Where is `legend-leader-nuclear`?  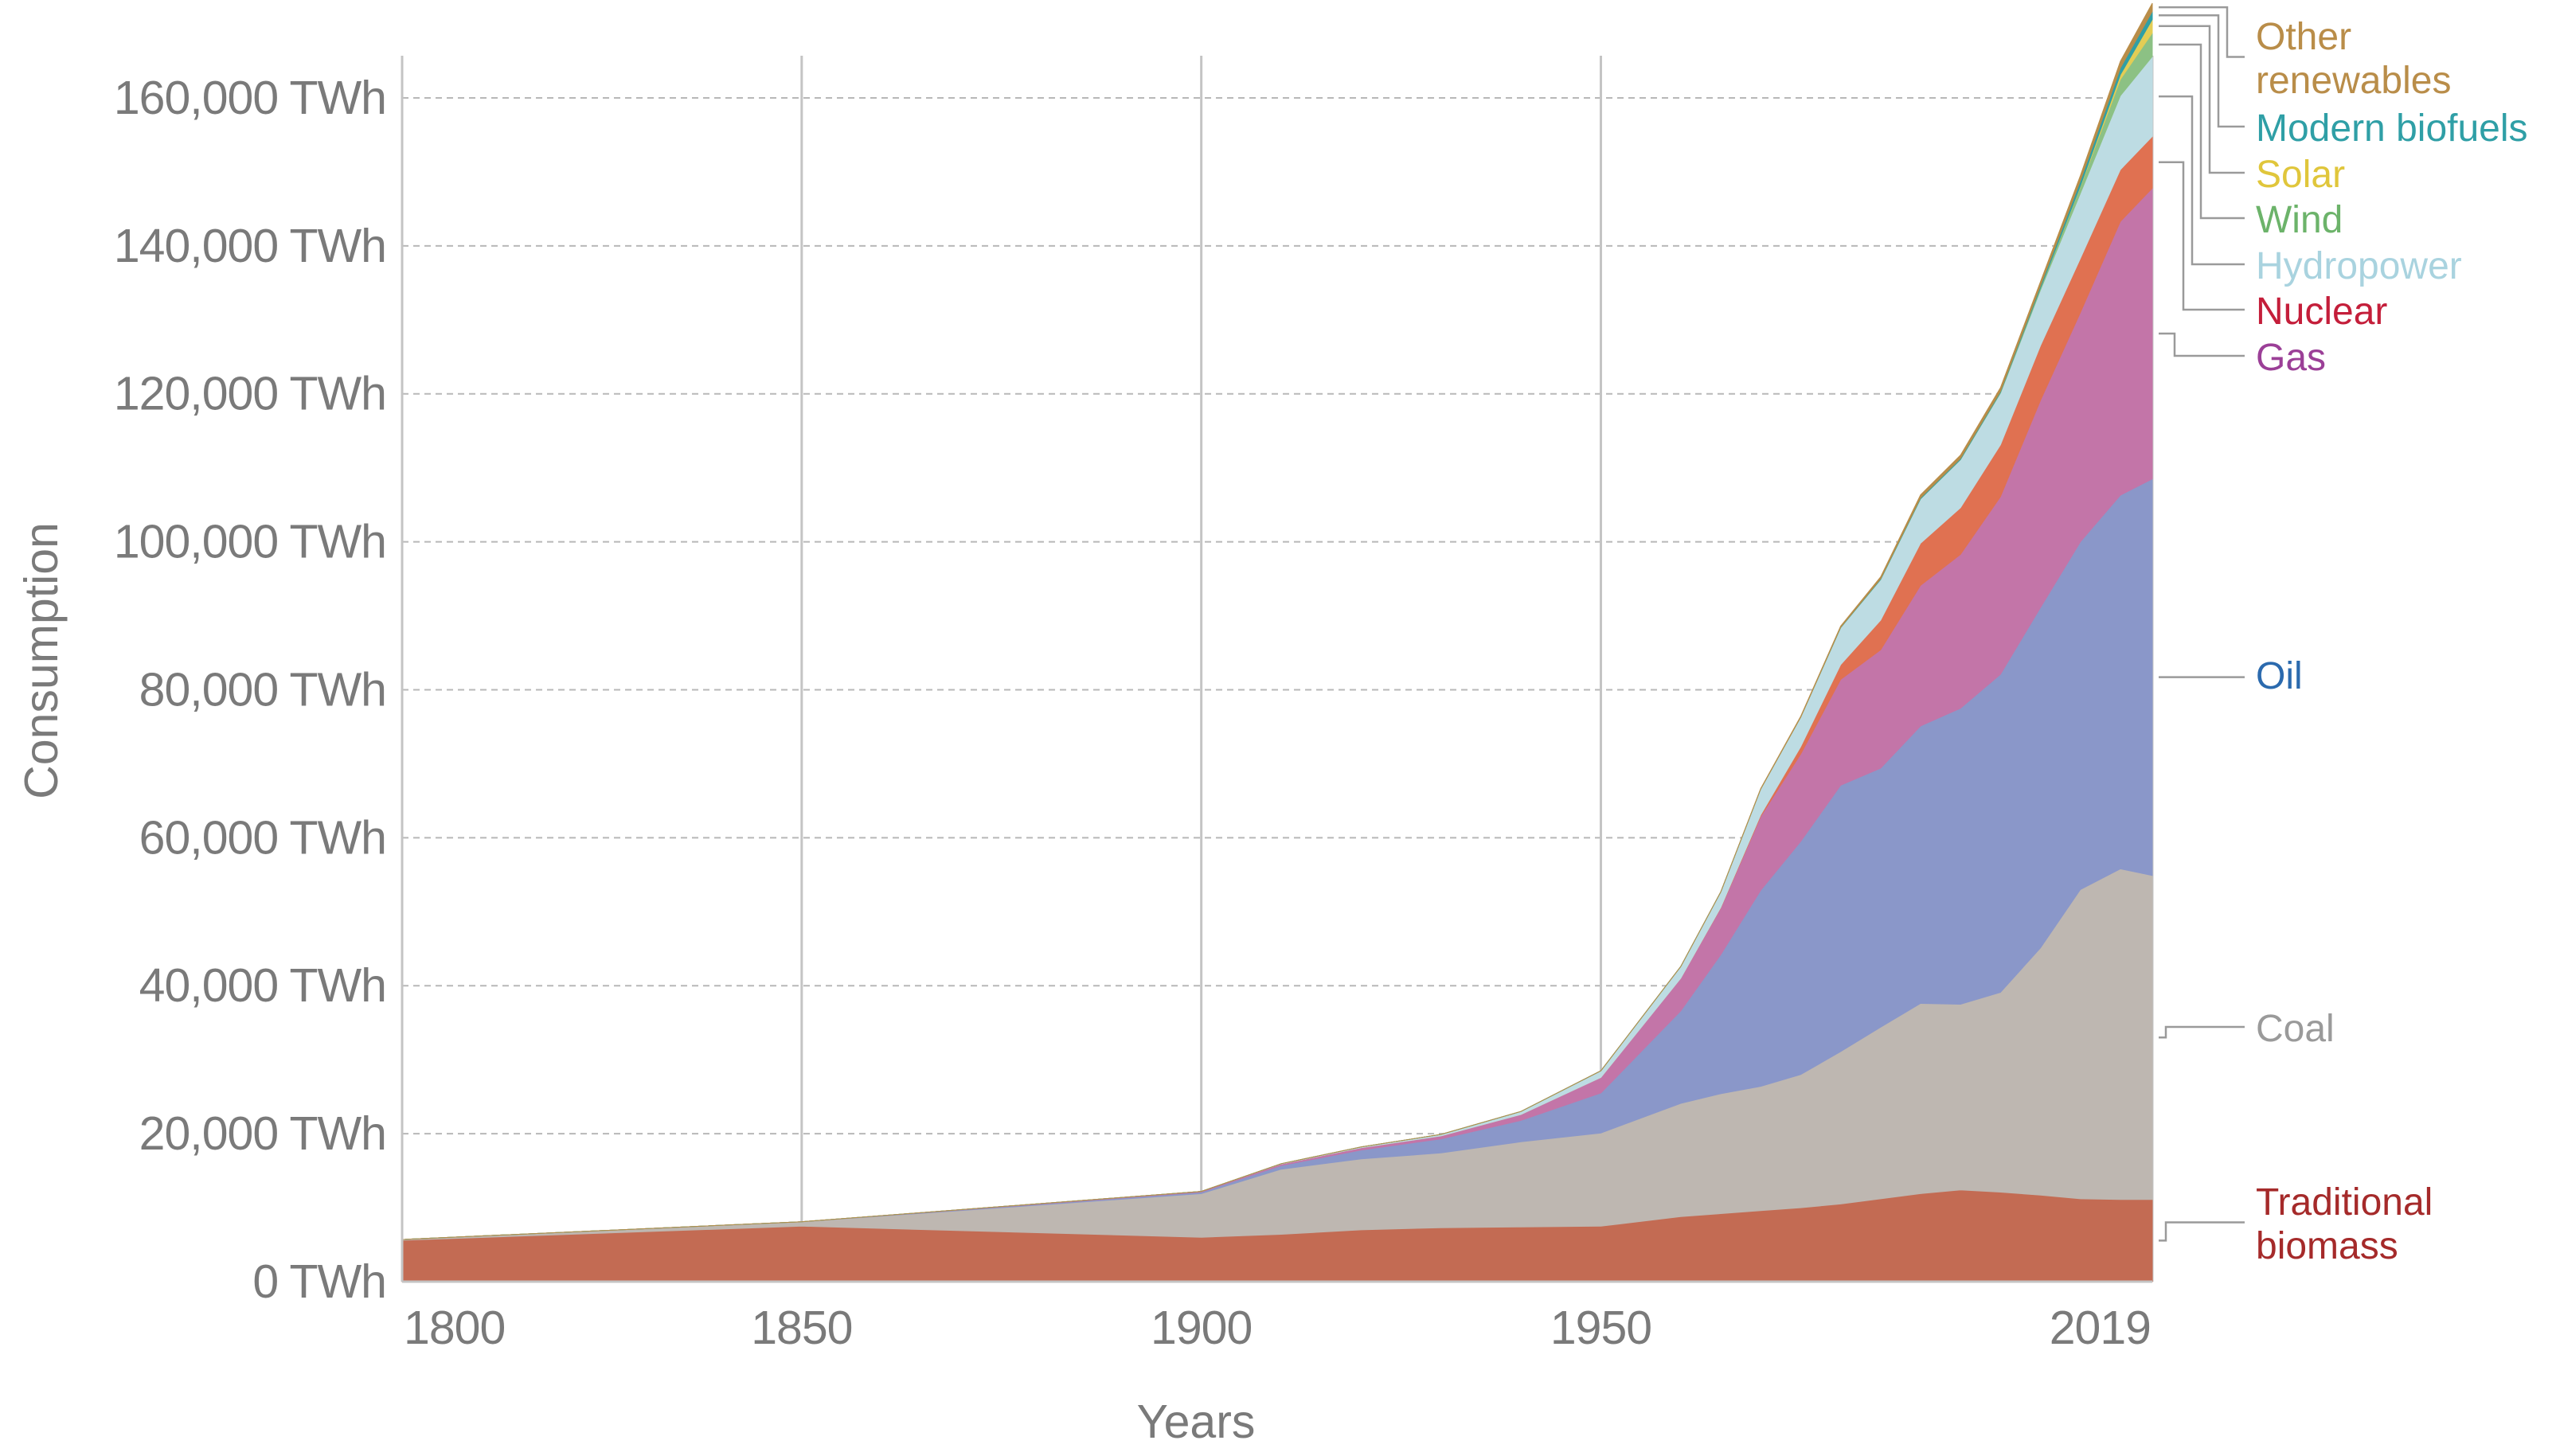
legend-leader-nuclear is located at coordinates (2202, 236).